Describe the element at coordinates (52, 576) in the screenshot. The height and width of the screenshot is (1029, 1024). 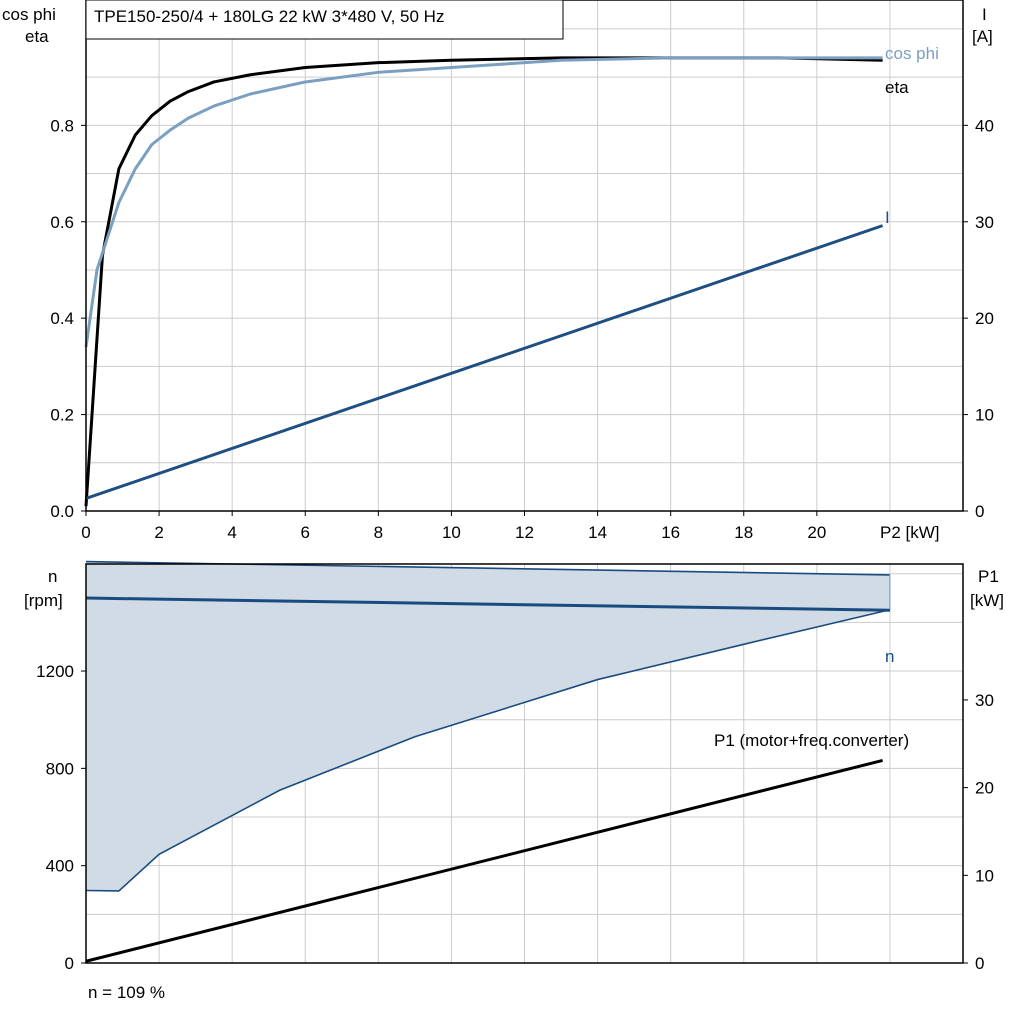
I see `bottom-y-left-label-line1: n` at that location.